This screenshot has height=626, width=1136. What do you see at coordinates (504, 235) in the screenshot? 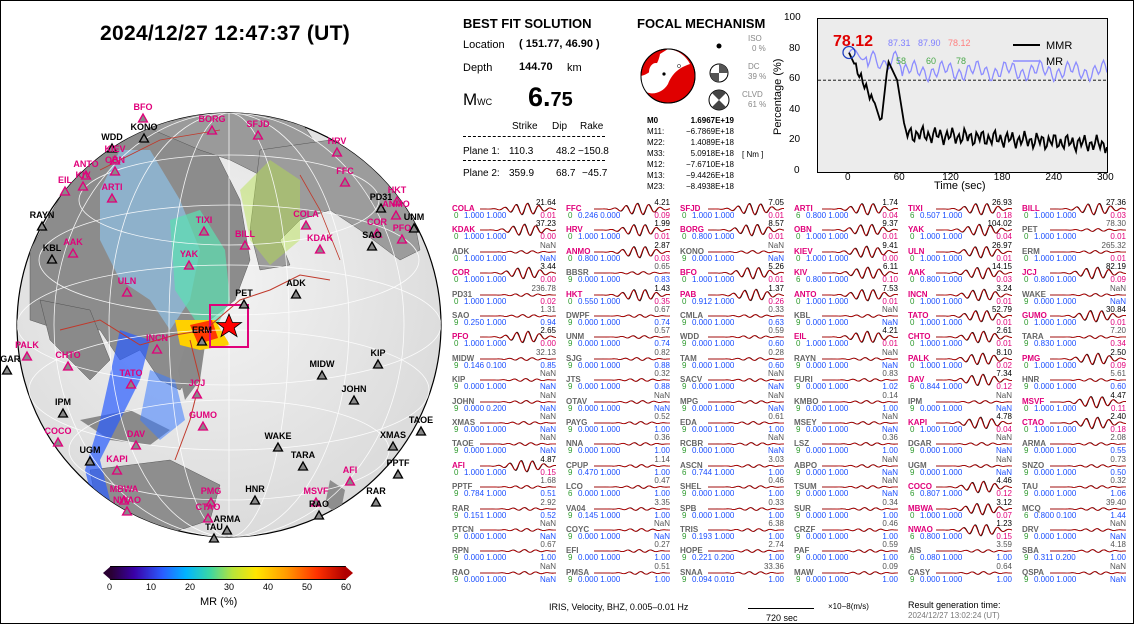
I see `waveform-station-kdak: KDAK 37.23 0 1.000 1.000 0.00` at bounding box center [504, 235].